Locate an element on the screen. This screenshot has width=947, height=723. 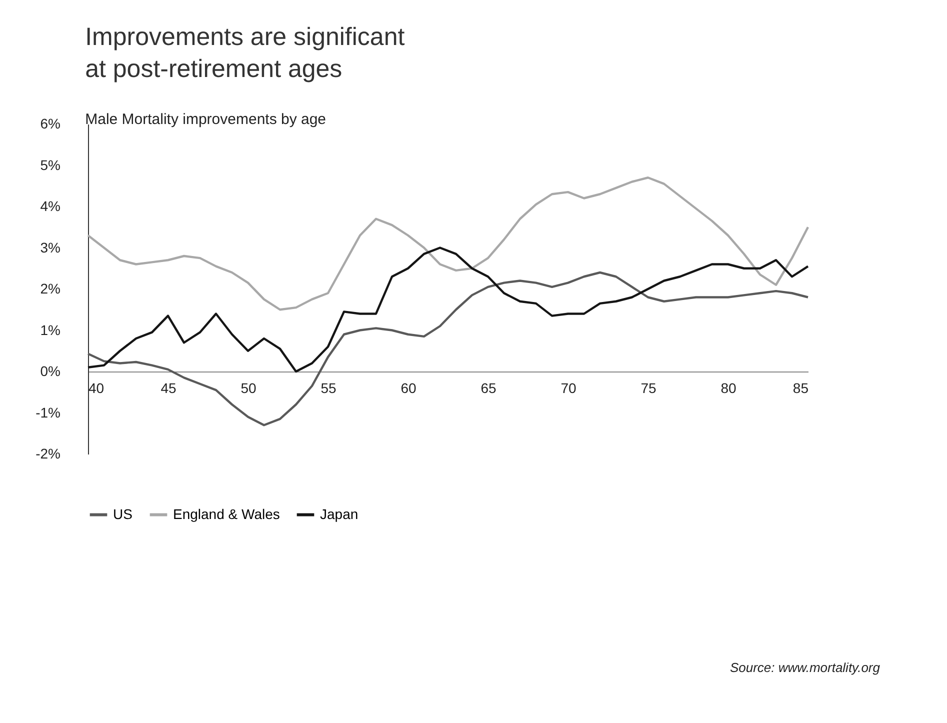
x-tick-label: 80 is located at coordinates (728, 388).